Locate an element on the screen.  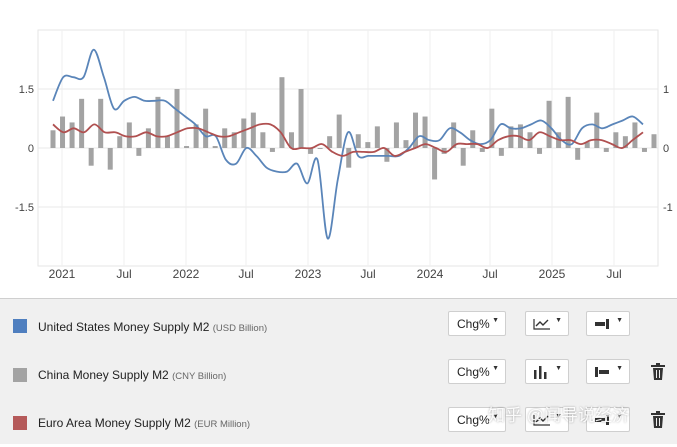
axis-select-us: ▼ is located at coordinates (608, 323).